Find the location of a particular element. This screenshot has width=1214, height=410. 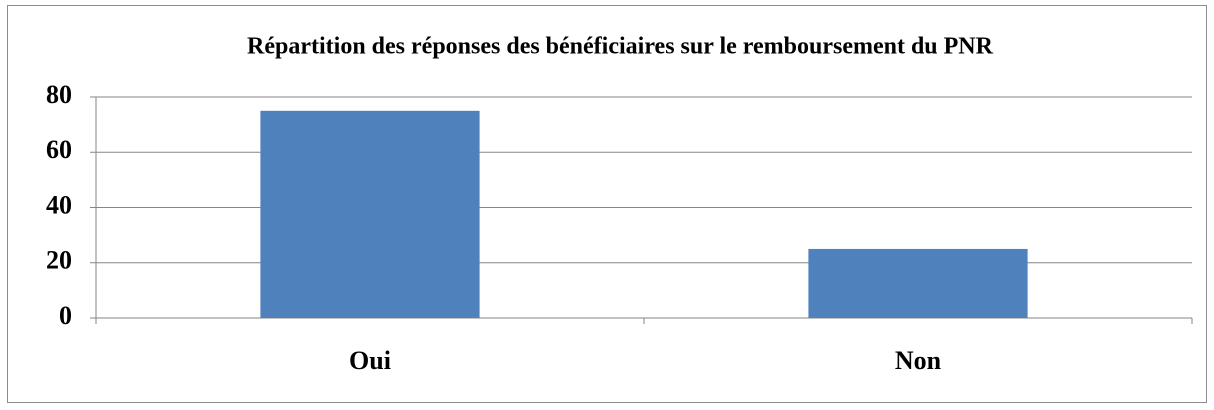

y-tick-label: 80 is located at coordinates (59, 94).